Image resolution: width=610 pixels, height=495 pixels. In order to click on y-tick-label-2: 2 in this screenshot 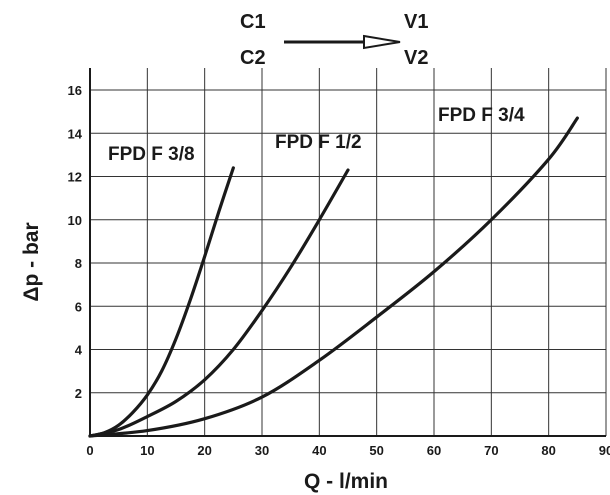, I will do `click(78, 393)`.